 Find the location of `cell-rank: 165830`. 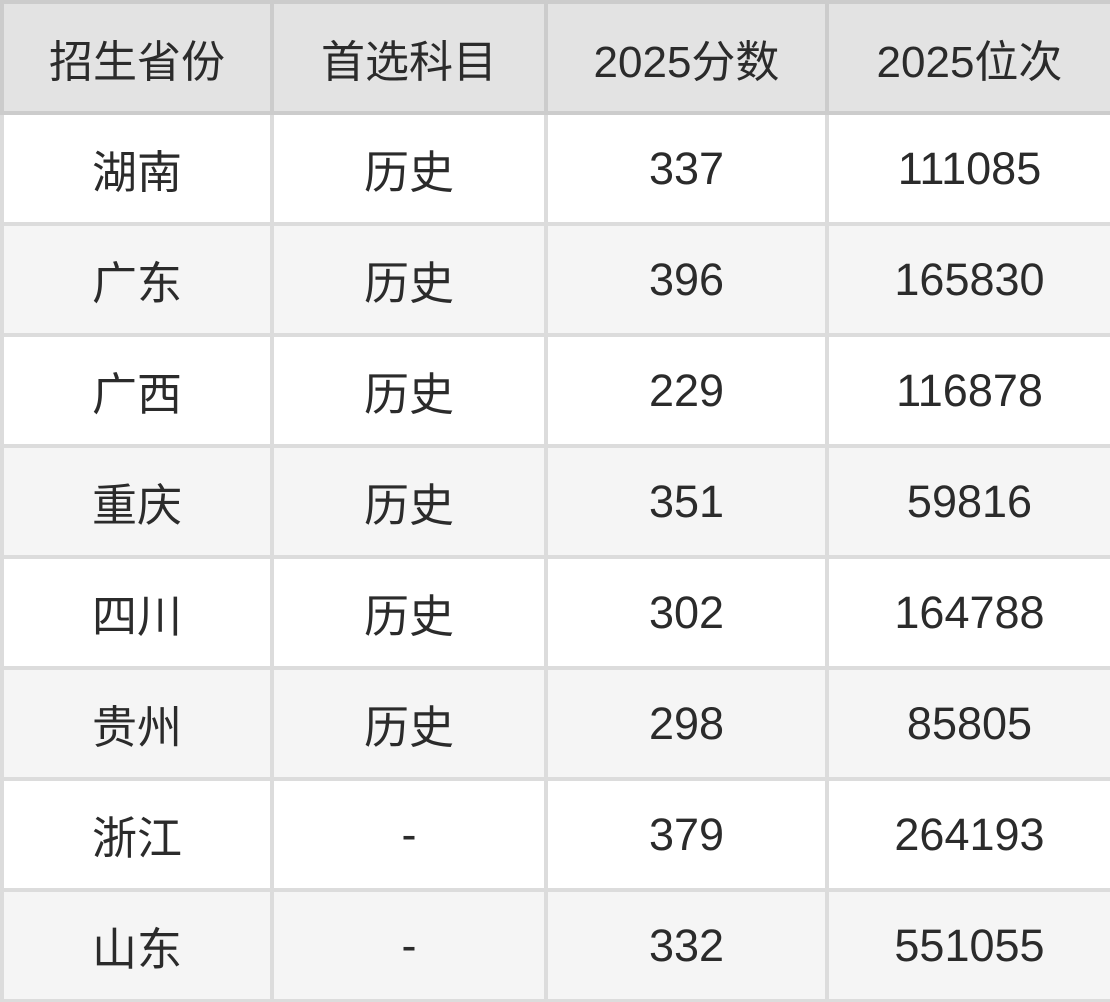

cell-rank: 165830 is located at coordinates (967, 279).